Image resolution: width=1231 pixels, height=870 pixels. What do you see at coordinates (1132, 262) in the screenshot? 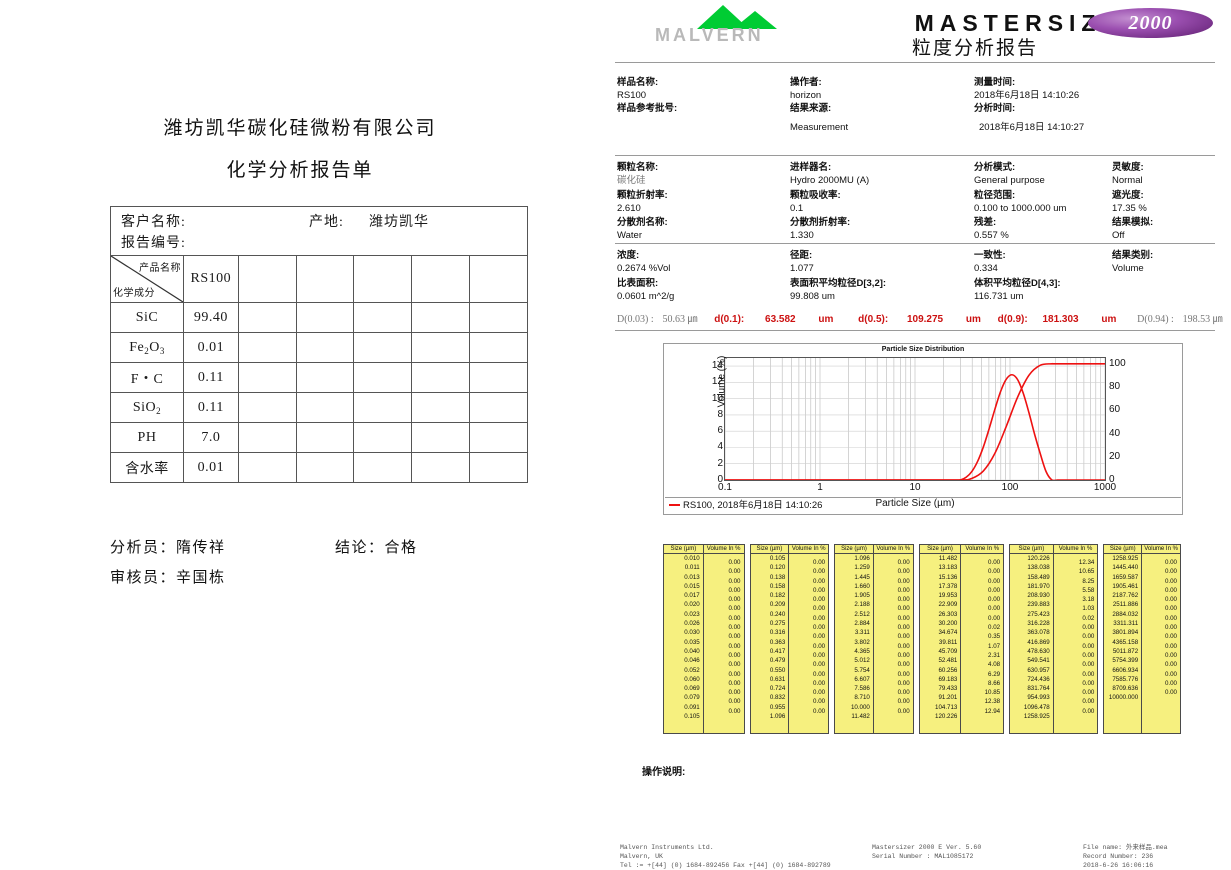
I see `result-type-field: 结果类别: Volume` at bounding box center [1132, 262].